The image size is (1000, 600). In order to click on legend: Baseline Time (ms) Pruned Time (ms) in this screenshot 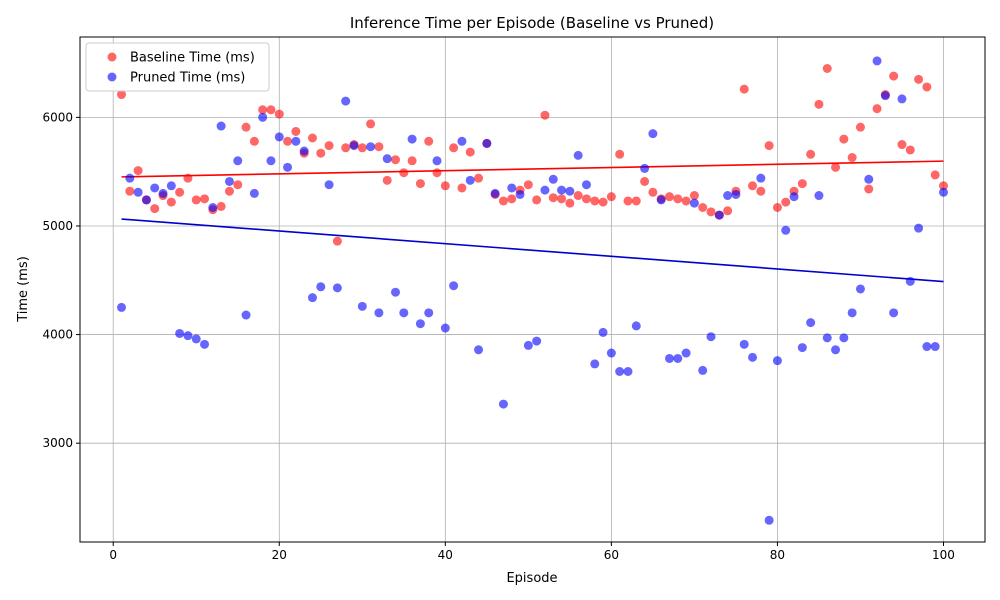, I will do `click(177, 67)`.